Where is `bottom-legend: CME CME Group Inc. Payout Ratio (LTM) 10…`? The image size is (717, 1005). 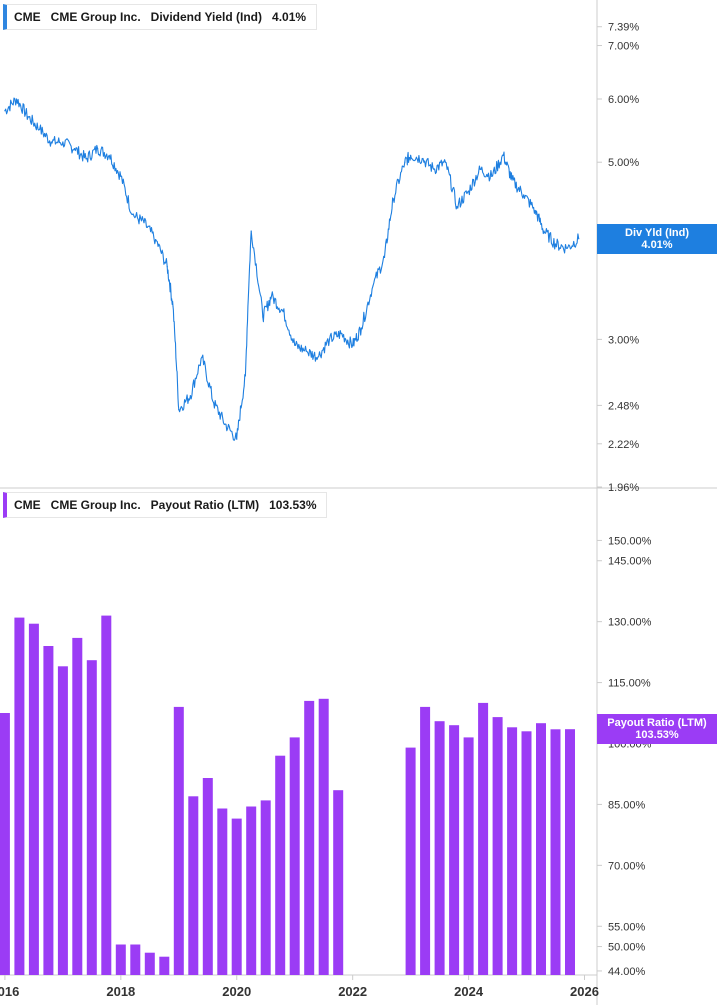 bottom-legend: CME CME Group Inc. Payout Ratio (LTM) 10… is located at coordinates (165, 505).